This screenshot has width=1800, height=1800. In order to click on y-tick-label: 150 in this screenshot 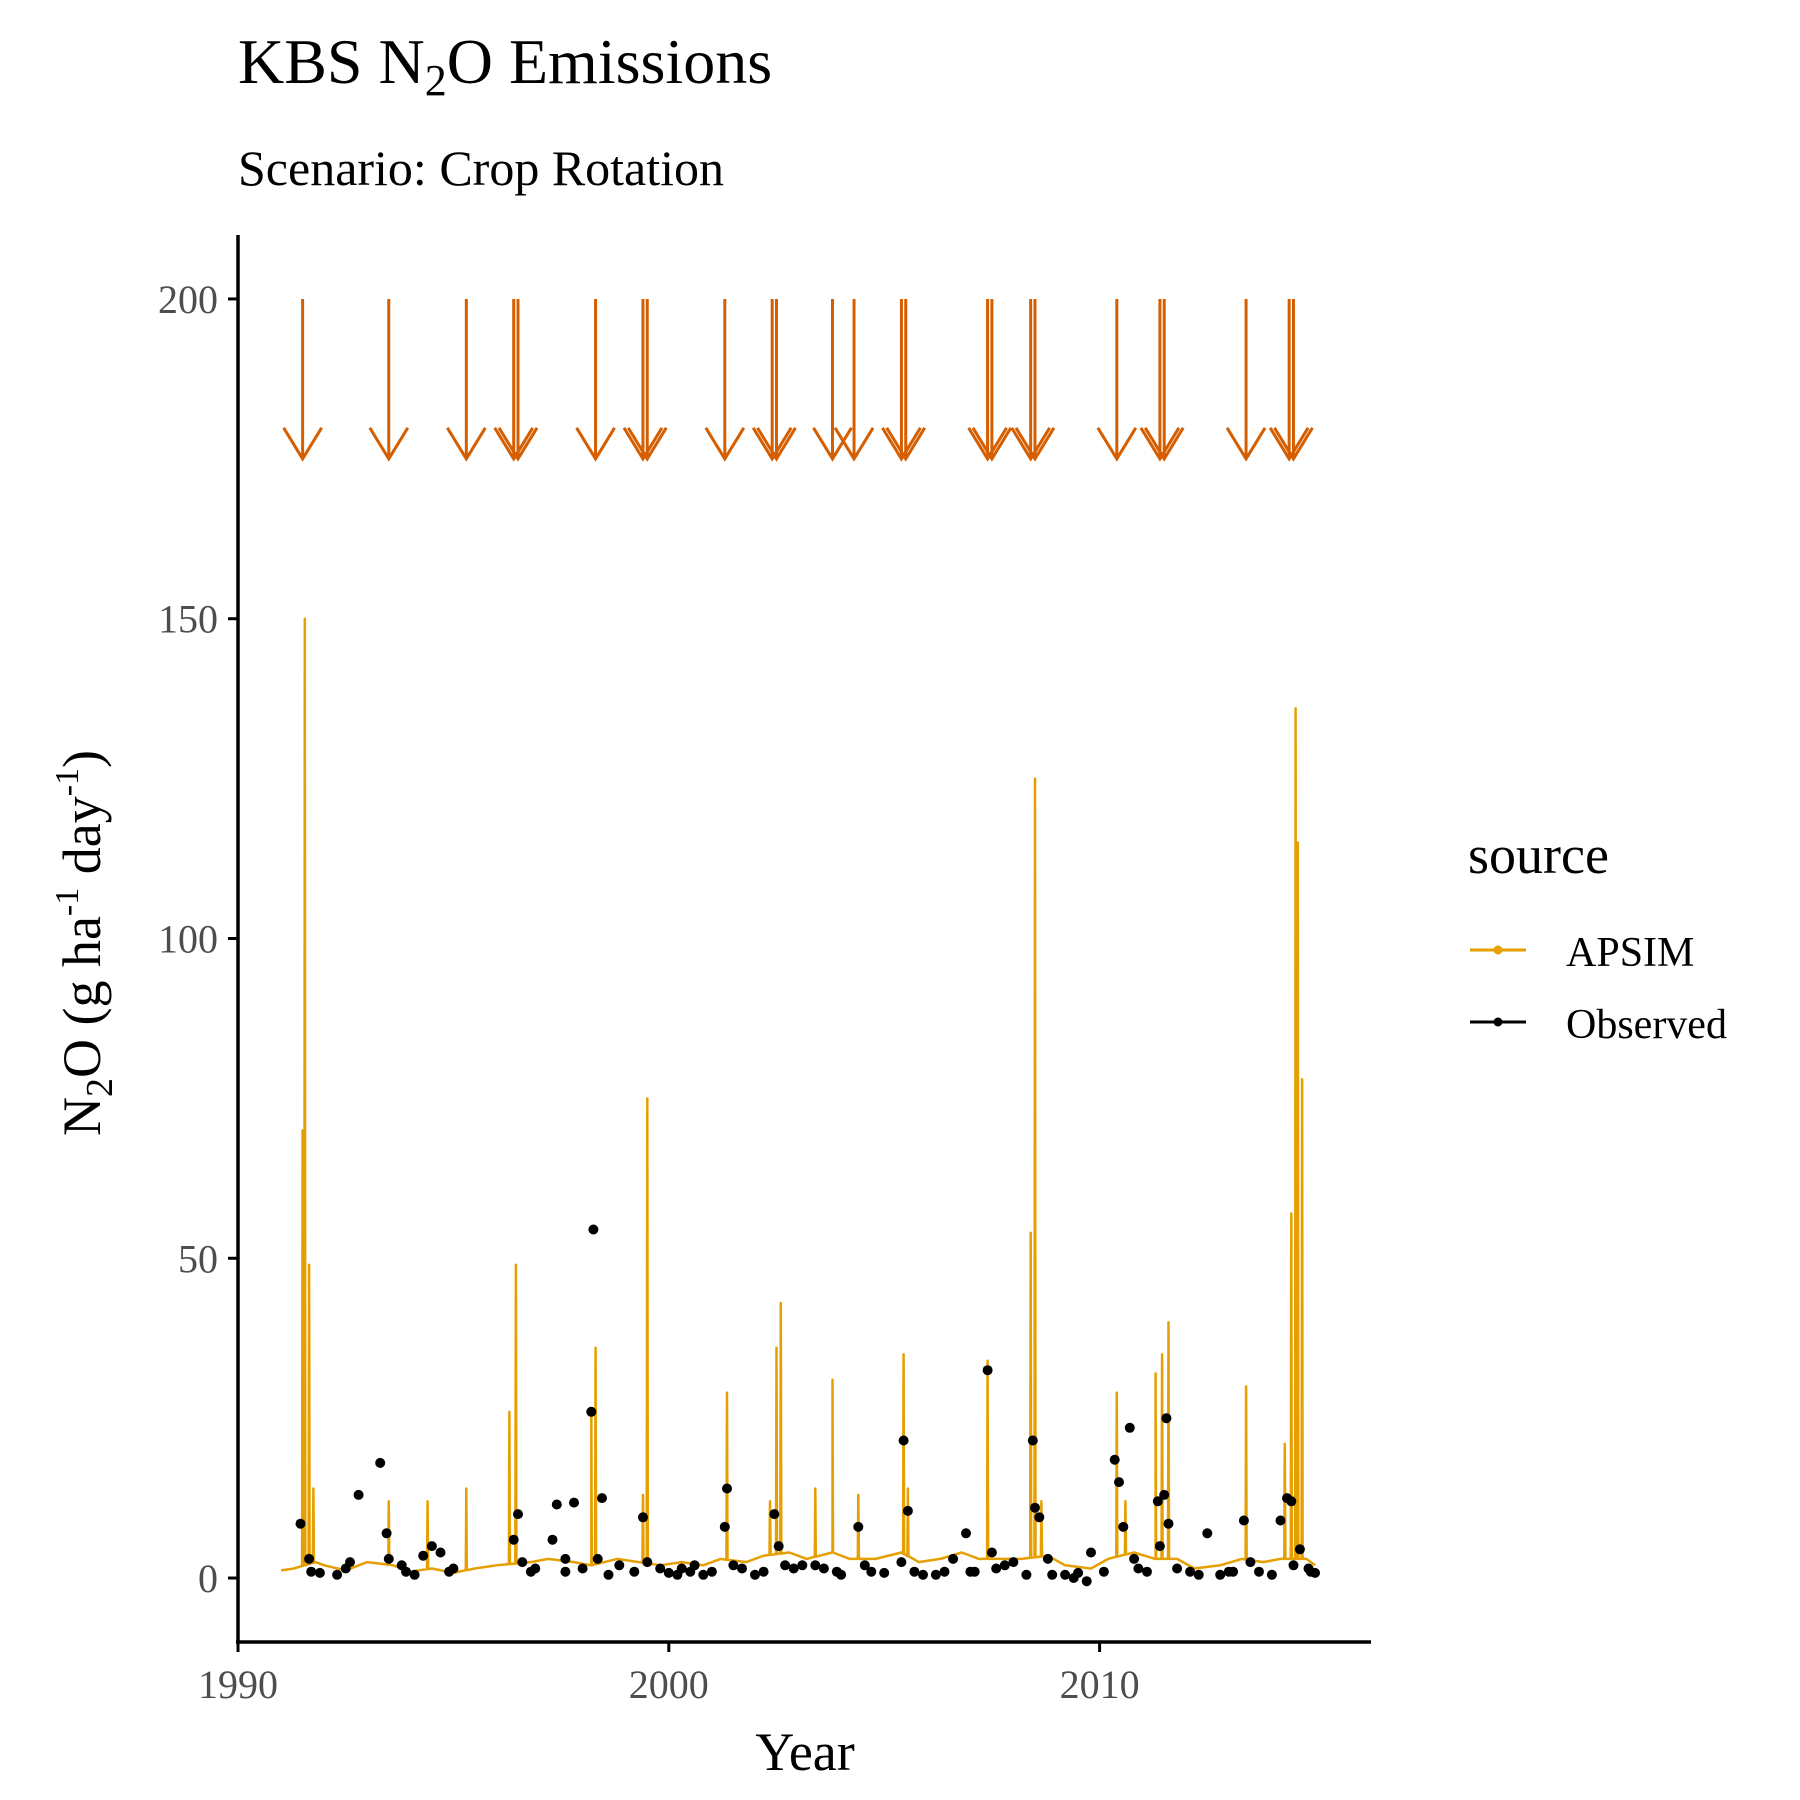, I will do `click(188, 619)`.